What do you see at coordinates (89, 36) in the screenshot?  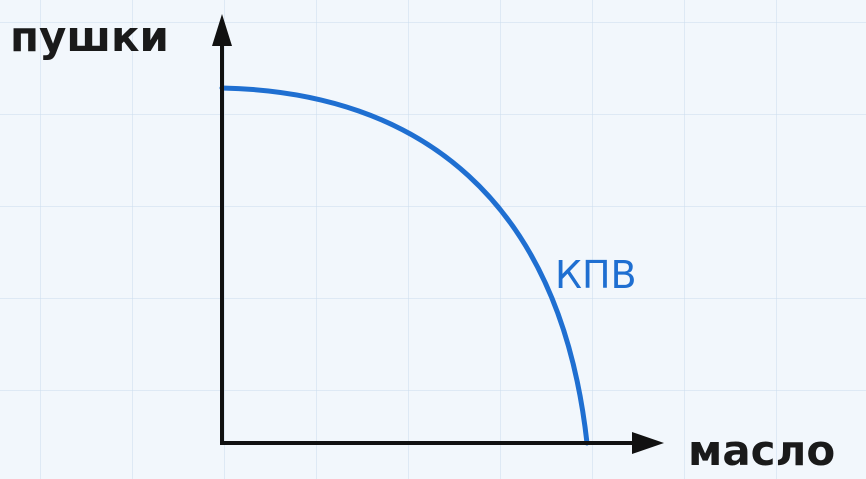 I see `y-axis-label: пушки` at bounding box center [89, 36].